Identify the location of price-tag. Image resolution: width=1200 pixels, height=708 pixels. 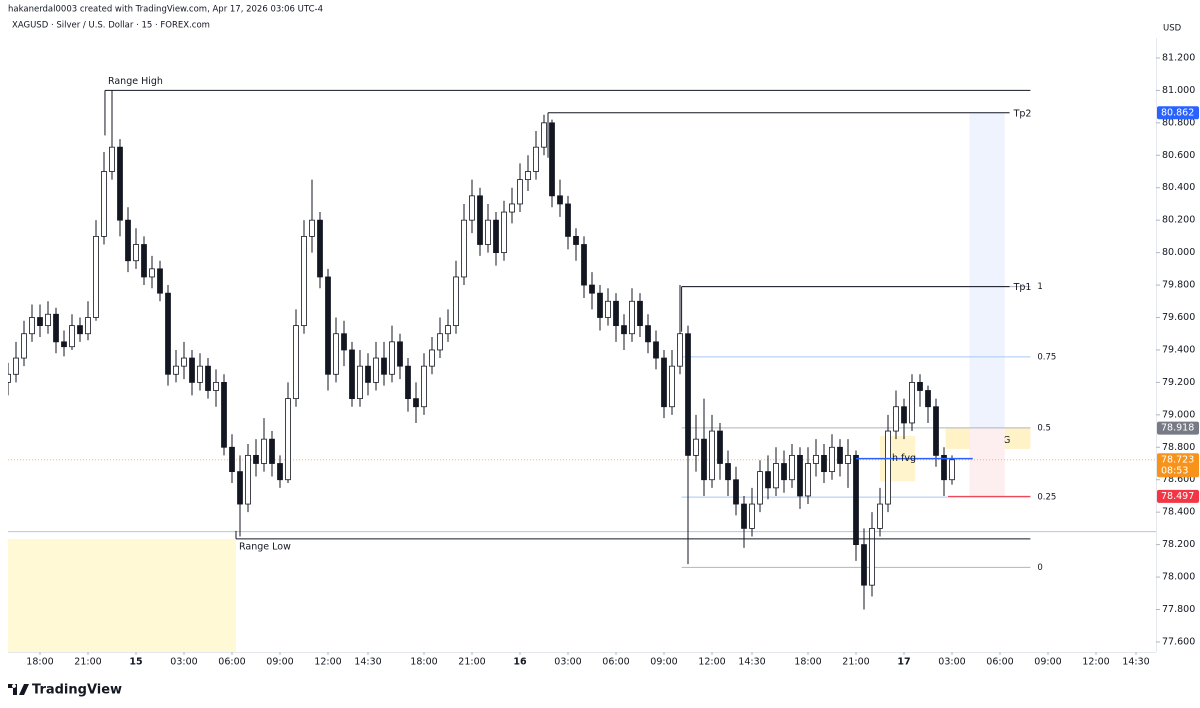
(1178, 113).